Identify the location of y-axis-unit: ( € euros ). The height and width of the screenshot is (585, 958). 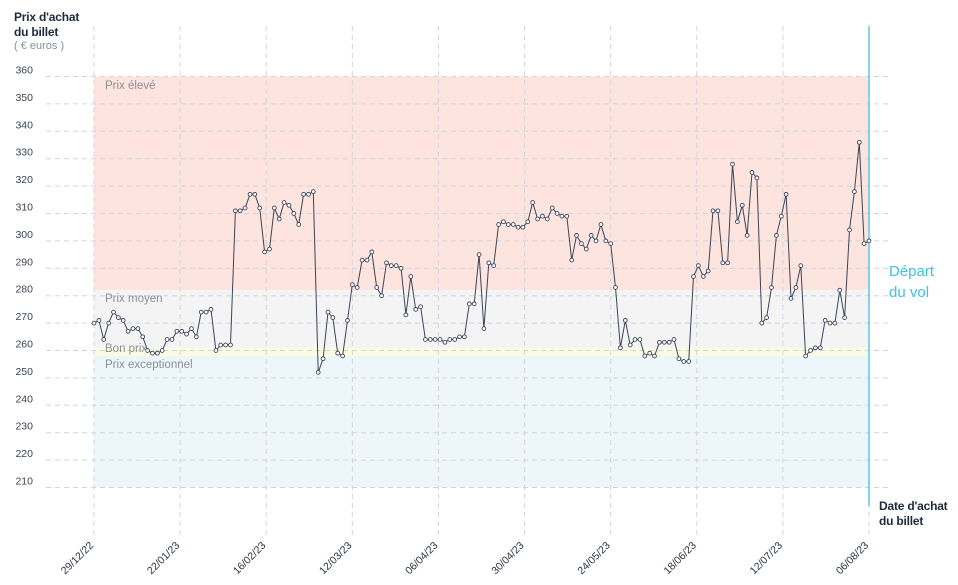
(39, 46).